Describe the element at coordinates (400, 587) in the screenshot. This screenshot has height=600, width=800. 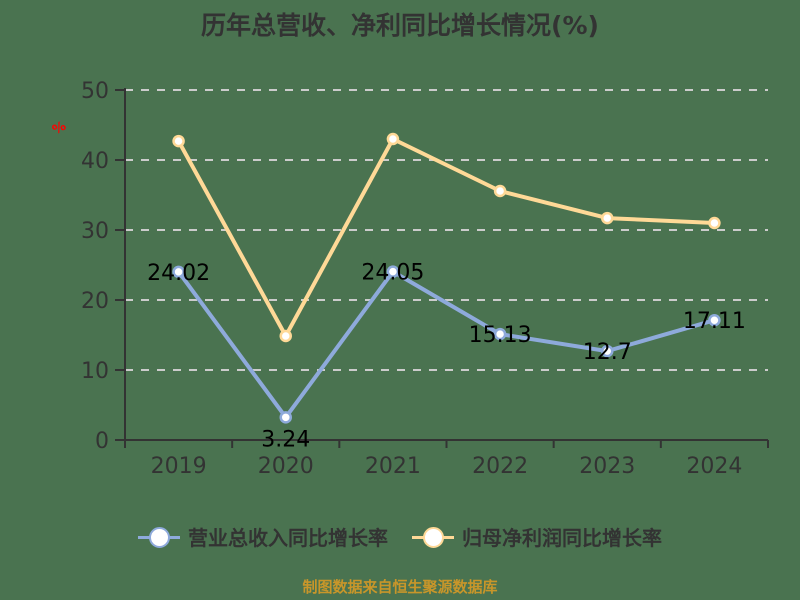
I see `source-footer: 制图数据来自恒生聚源数据库` at that location.